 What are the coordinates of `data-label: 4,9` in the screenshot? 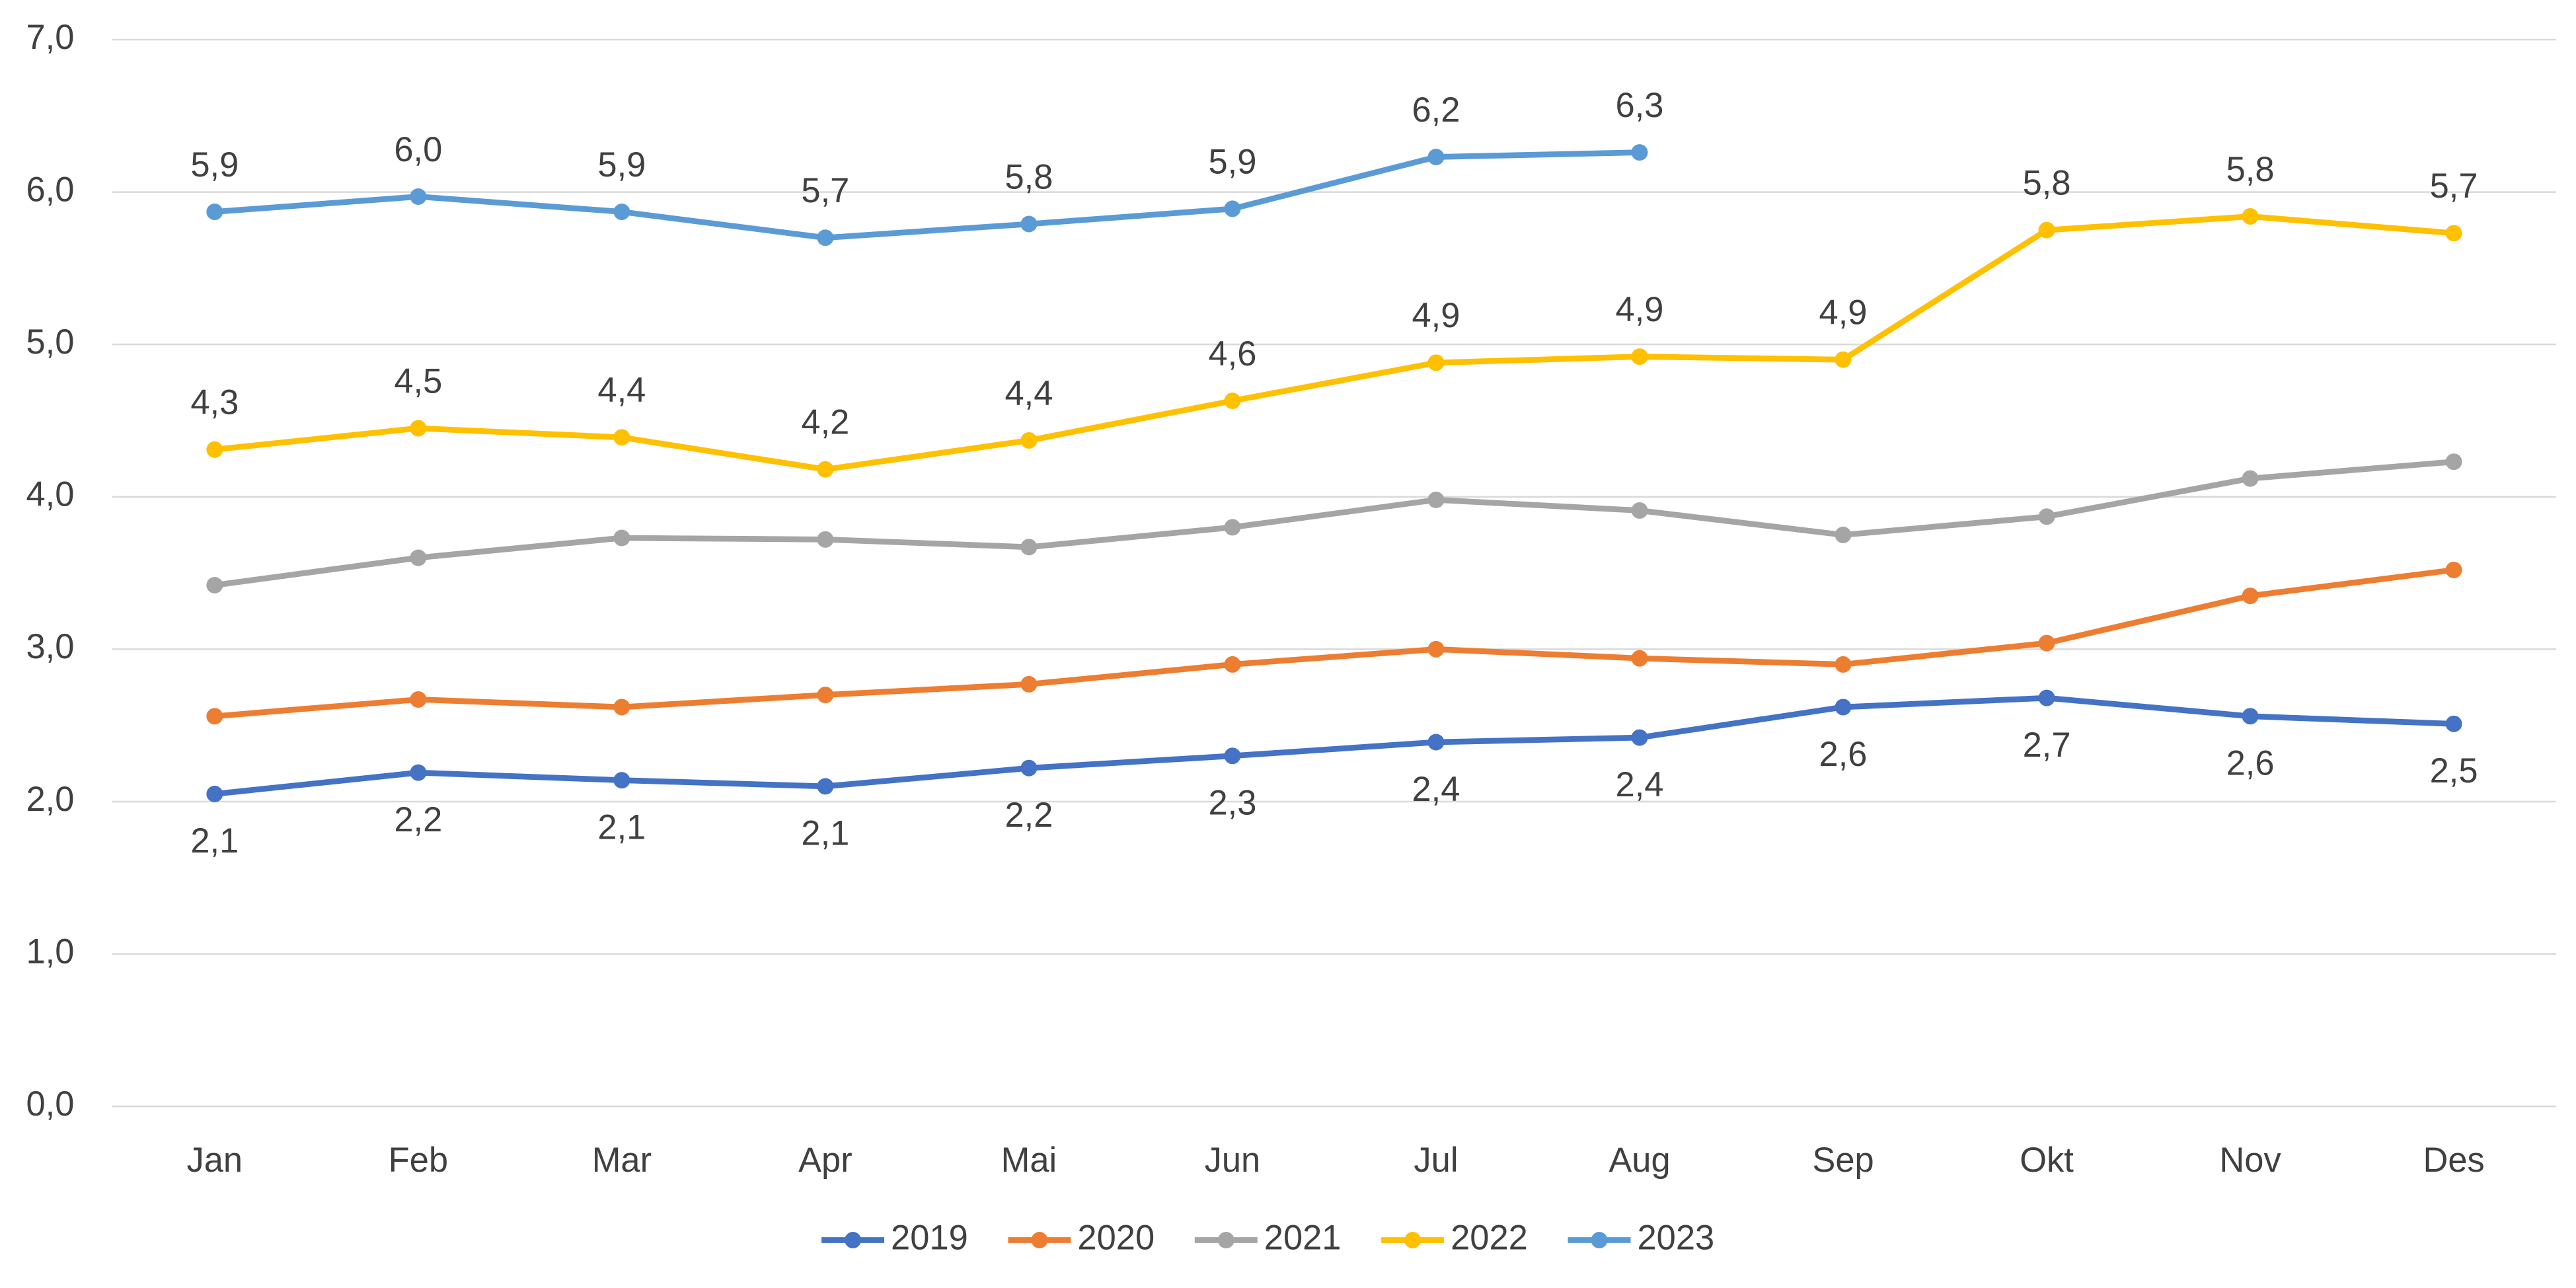 It's located at (1436, 316).